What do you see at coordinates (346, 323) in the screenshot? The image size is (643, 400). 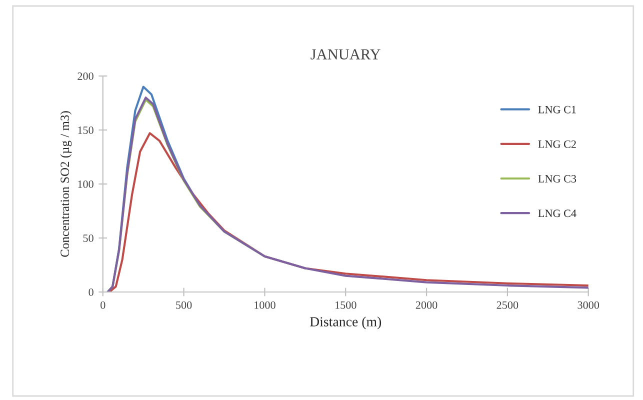 I see `x-axis-title: Distance (m)` at bounding box center [346, 323].